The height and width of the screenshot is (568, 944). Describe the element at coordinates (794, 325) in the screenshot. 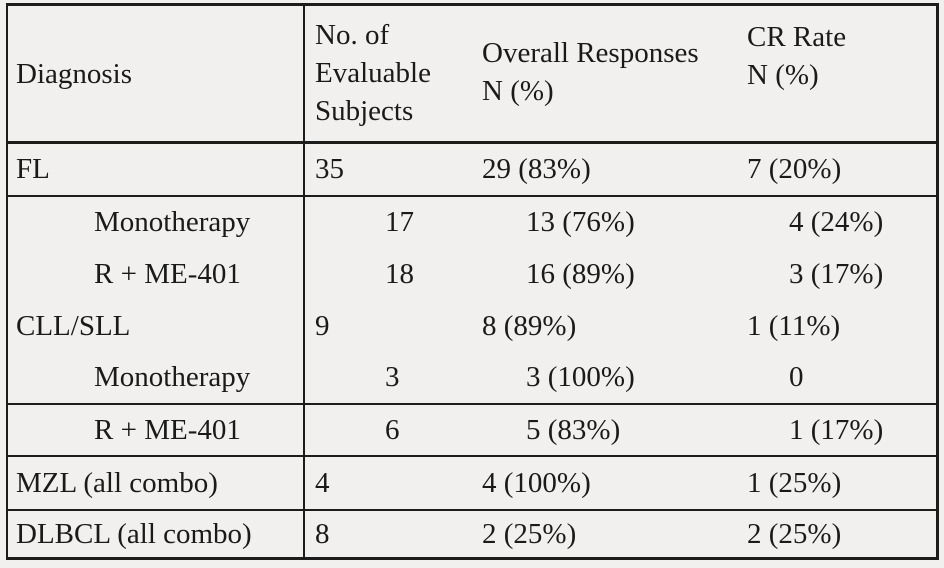

I see `cr-rate-cell: 1 (11%)` at that location.